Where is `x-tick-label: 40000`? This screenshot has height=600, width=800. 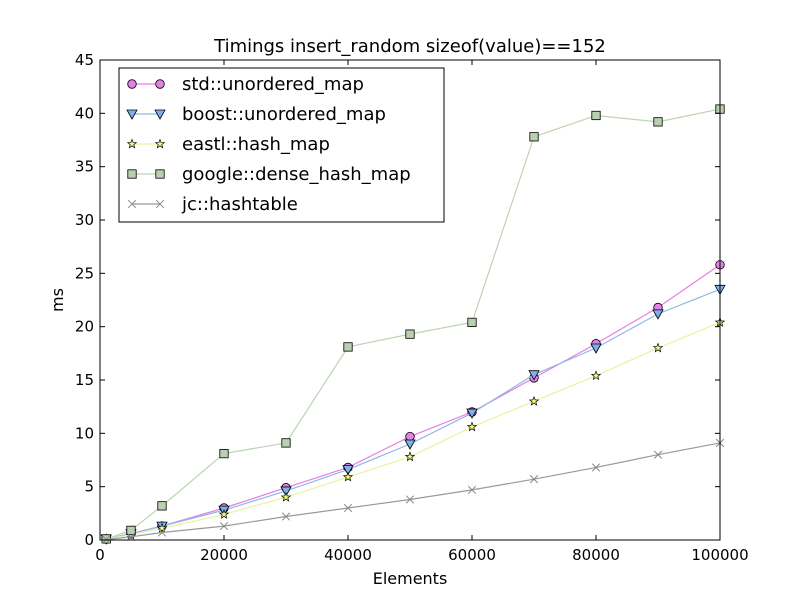 x-tick-label: 40000 is located at coordinates (348, 555).